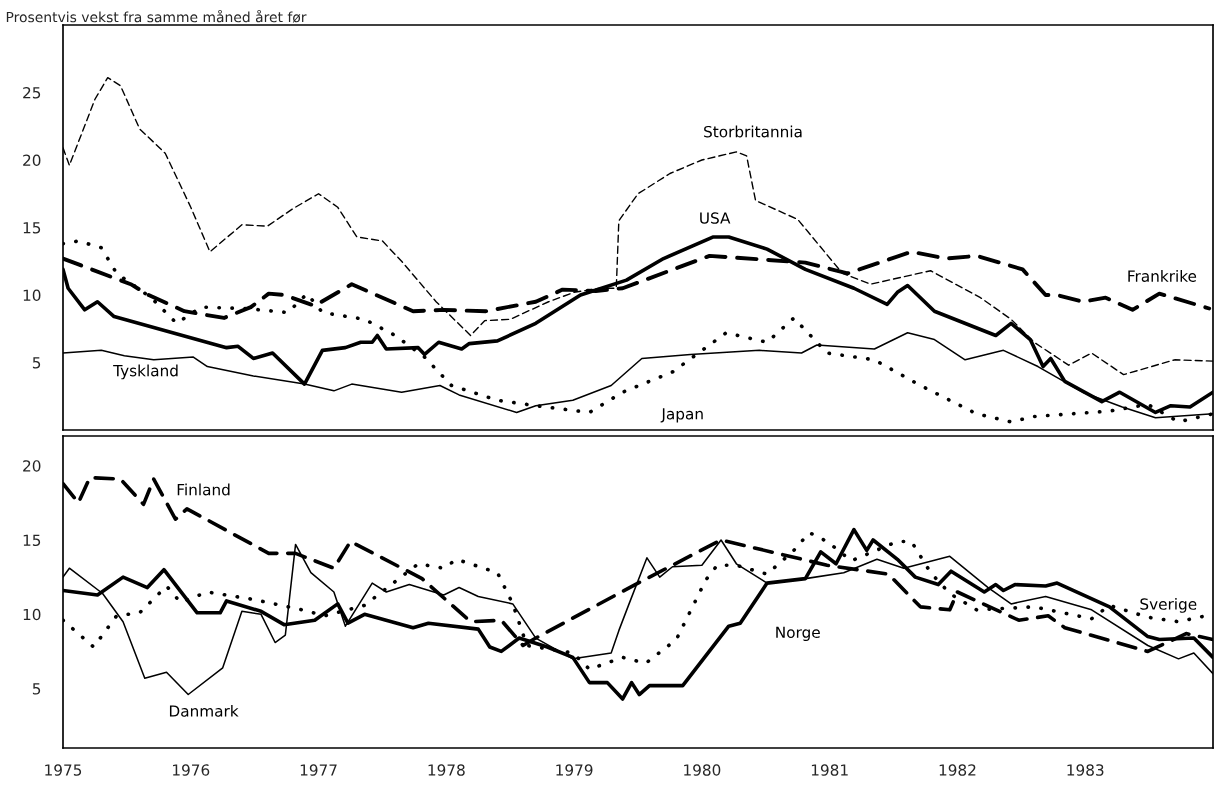  What do you see at coordinates (1162, 276) in the screenshot?
I see `series-label: Frankrike` at bounding box center [1162, 276].